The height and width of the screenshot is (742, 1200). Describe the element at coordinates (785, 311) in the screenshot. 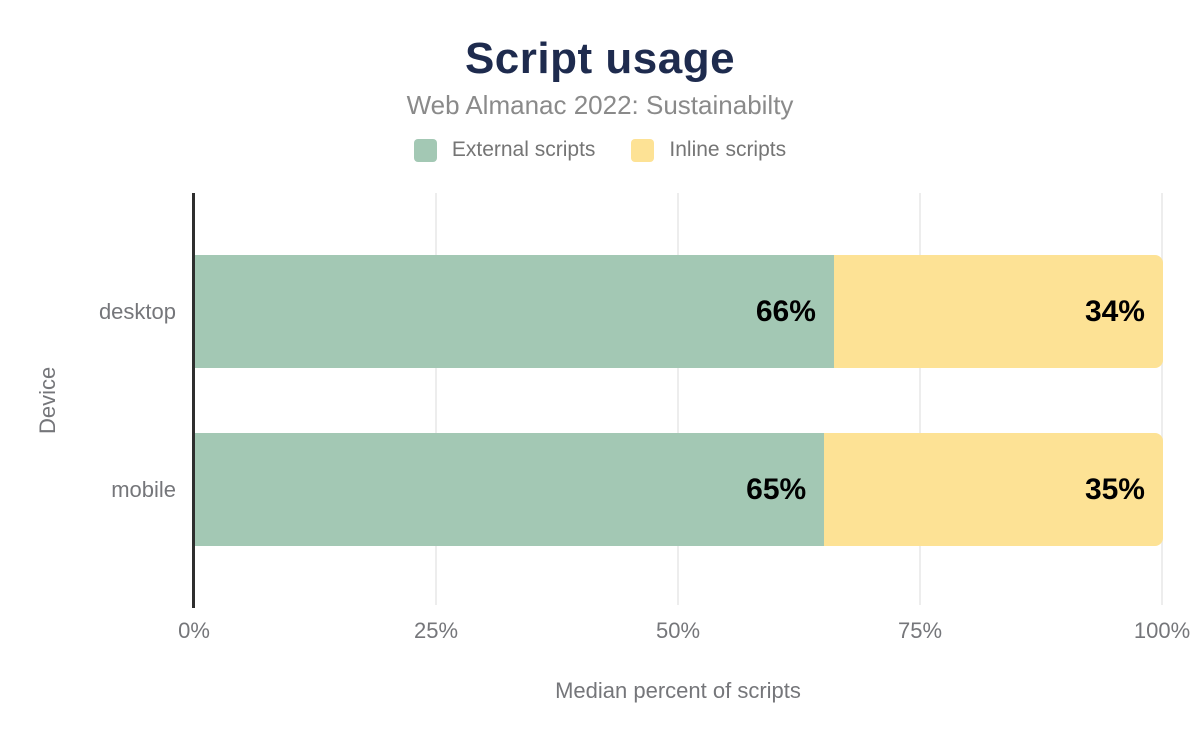

I see `bar-value-label: 66%` at that location.